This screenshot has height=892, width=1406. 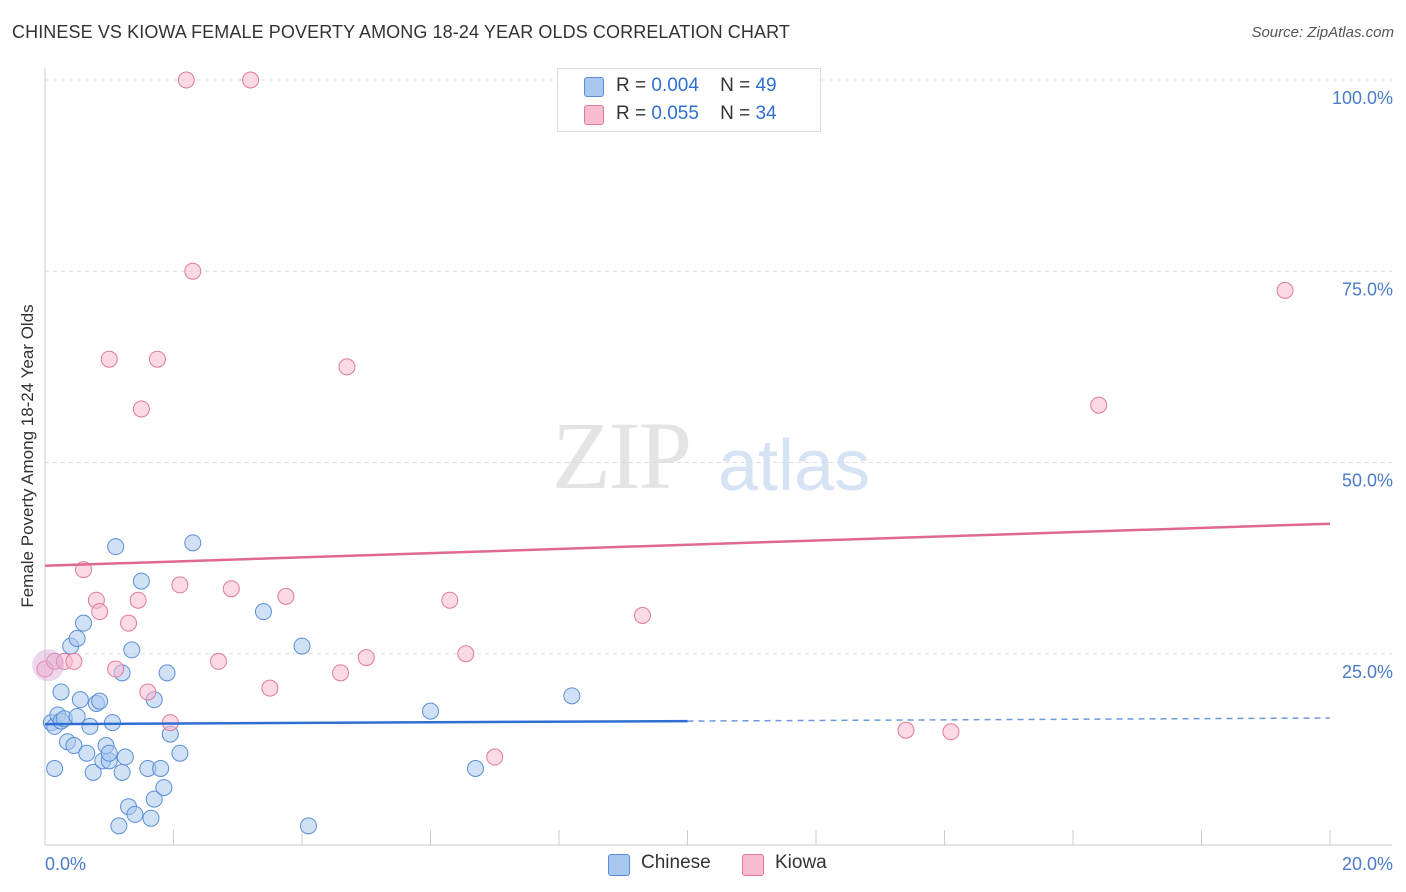 I want to click on watermark-atlas: atlas, so click(x=794, y=466).